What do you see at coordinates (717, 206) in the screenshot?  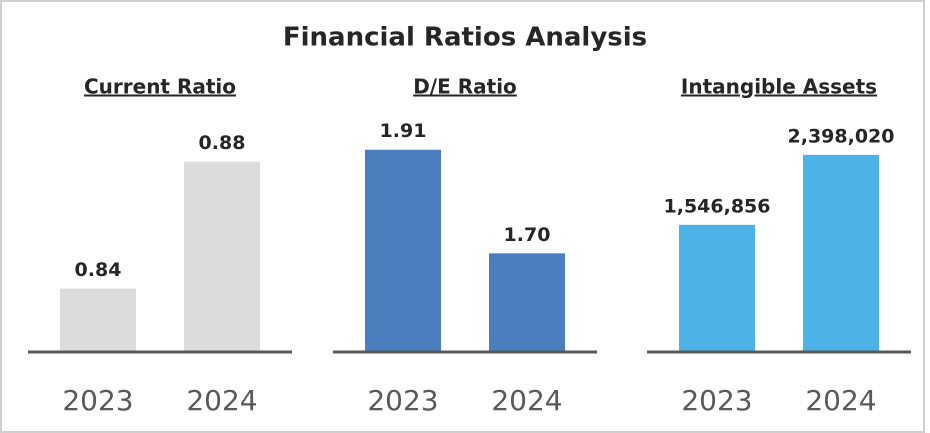 I see `value-label: 1,546,856` at bounding box center [717, 206].